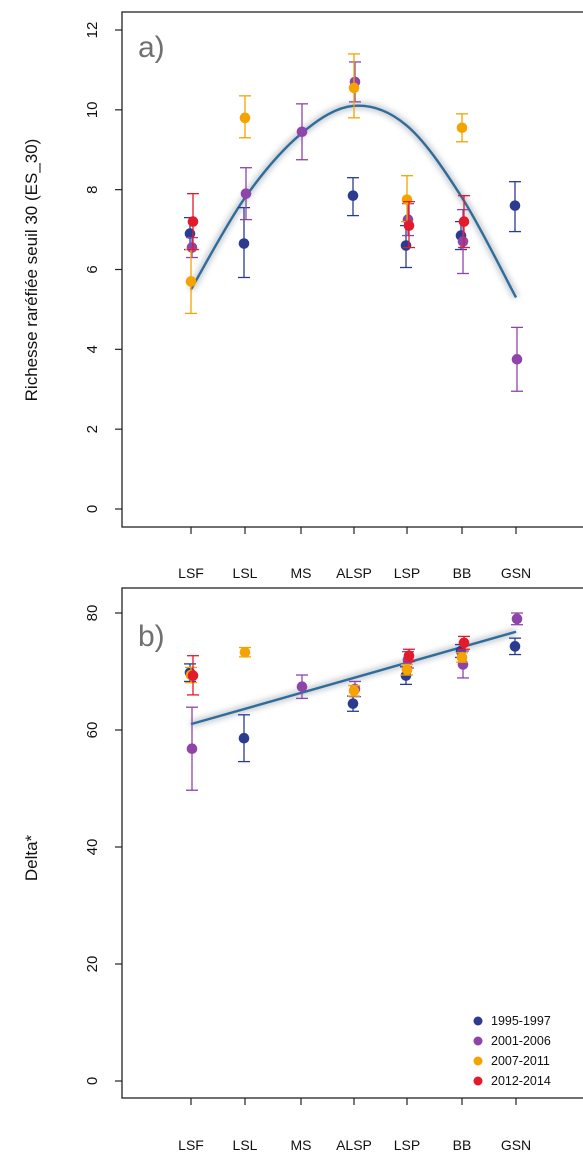 The height and width of the screenshot is (1160, 583). Describe the element at coordinates (92, 429) in the screenshot. I see `y-tick-label: 2` at that location.